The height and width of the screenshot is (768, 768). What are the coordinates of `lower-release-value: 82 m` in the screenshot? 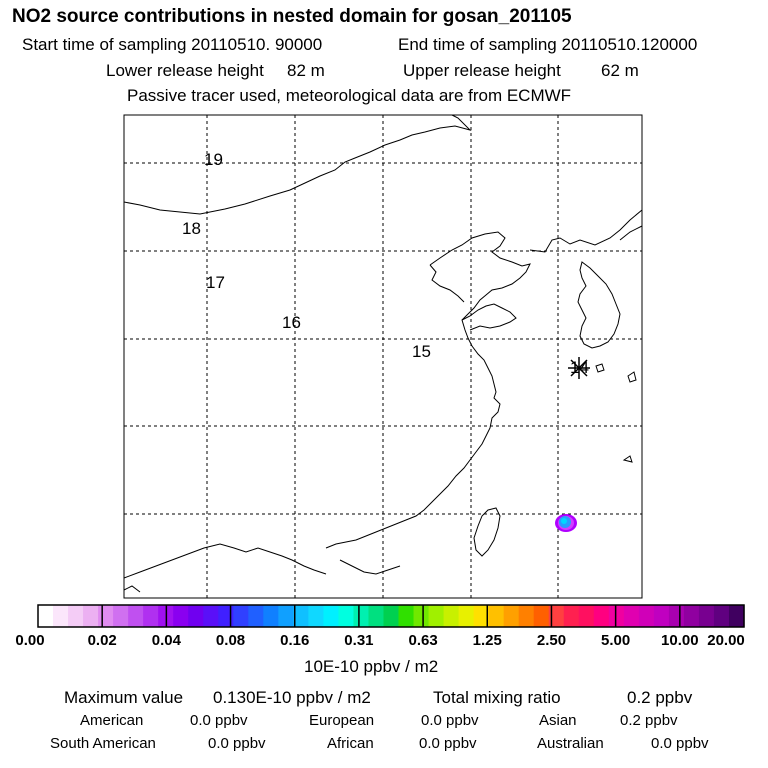 It's located at (306, 70).